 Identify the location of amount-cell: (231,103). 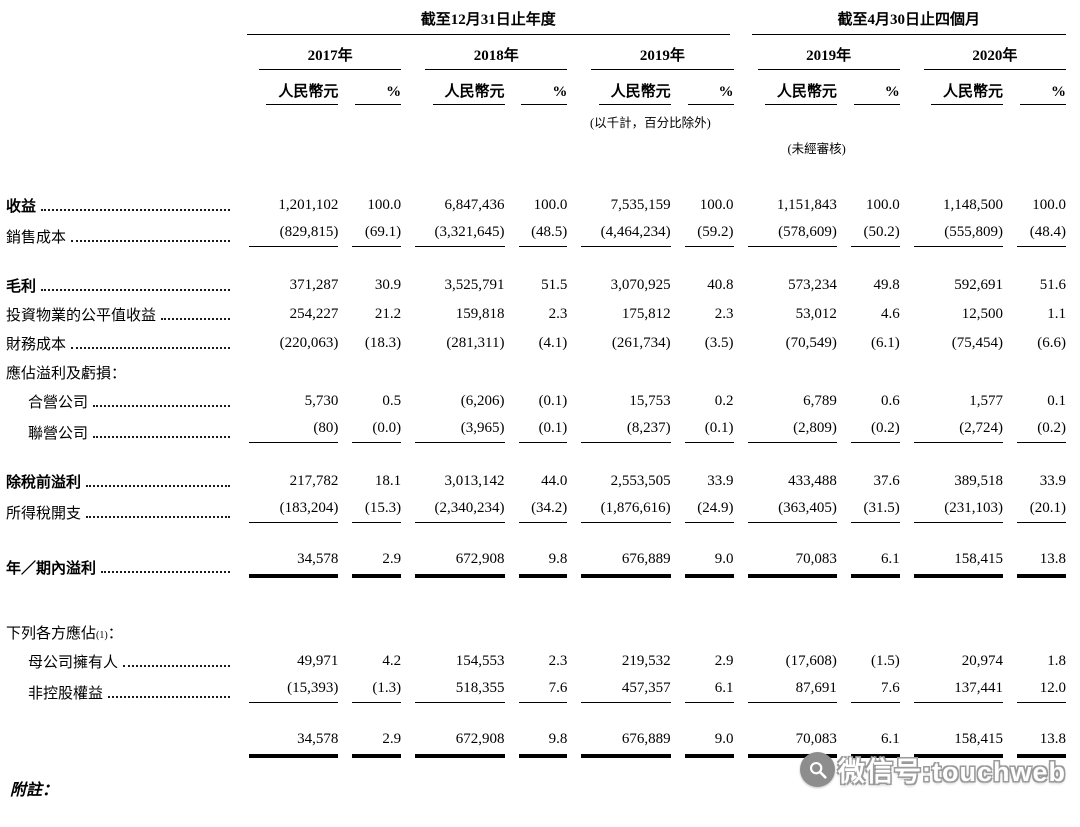
(952, 509).